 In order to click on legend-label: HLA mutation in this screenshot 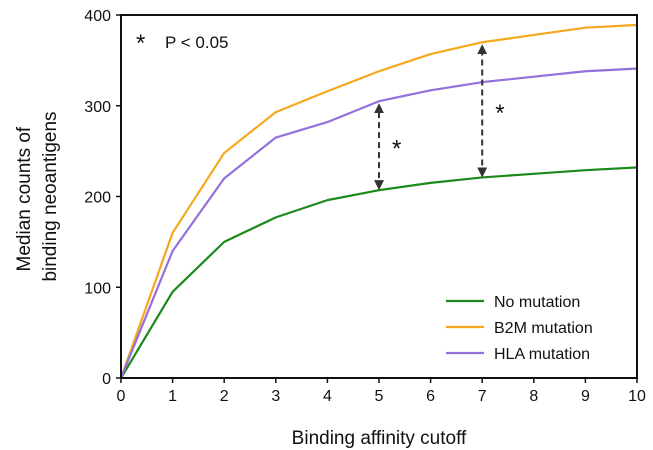, I will do `click(542, 354)`.